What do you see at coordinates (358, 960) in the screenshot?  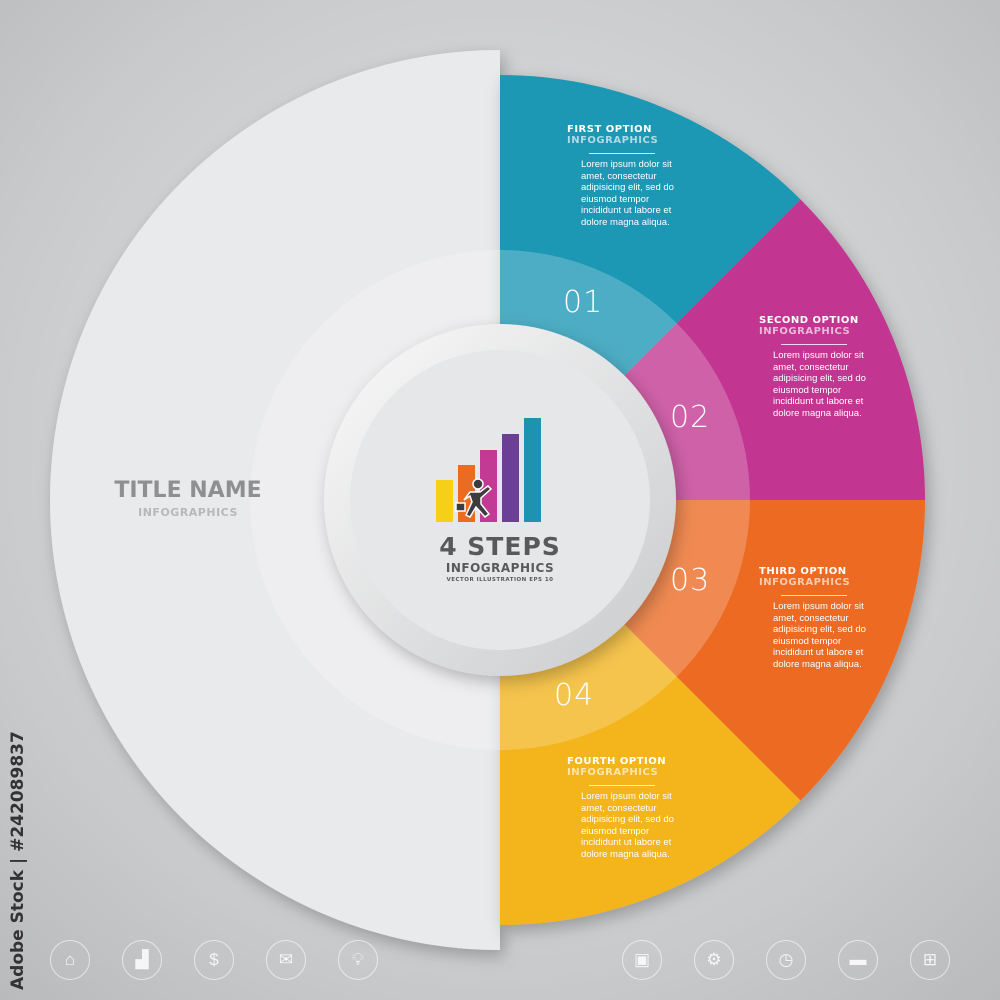 I see `lightbulb-icon: 💡︎` at bounding box center [358, 960].